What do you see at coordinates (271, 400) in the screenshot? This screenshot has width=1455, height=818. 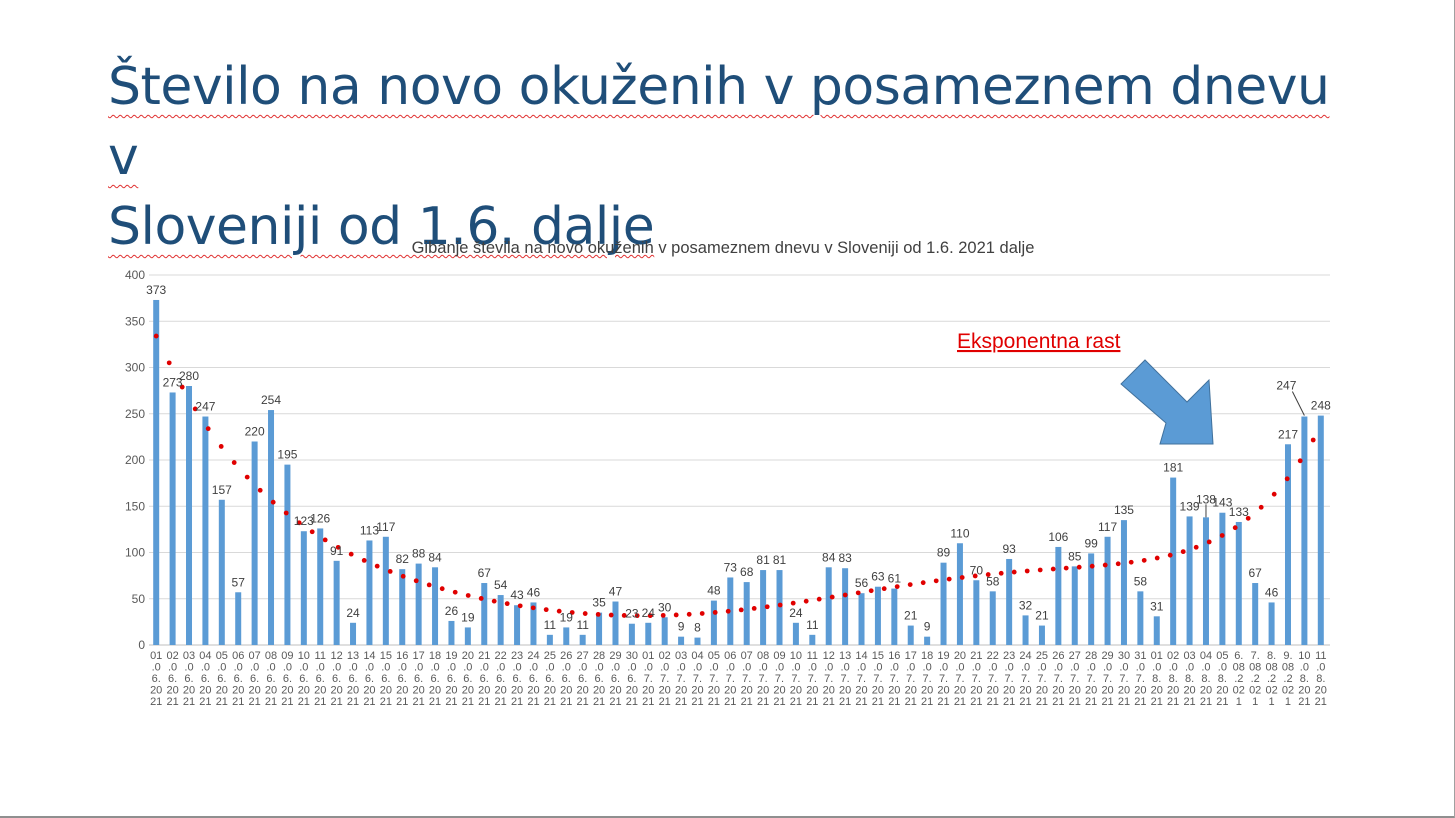 I see `data-label: 254` at bounding box center [271, 400].